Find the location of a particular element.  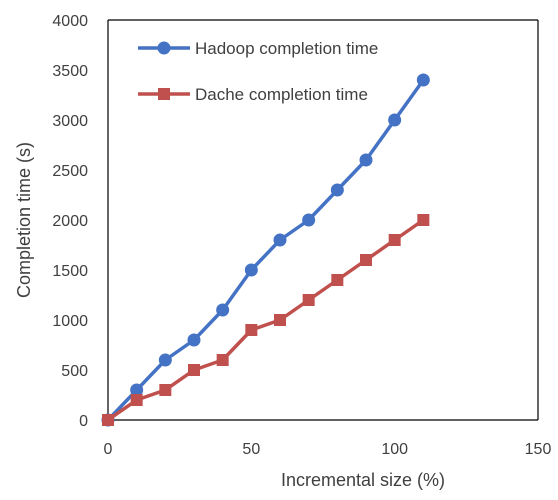

x-axis-title: Incremental size (%) is located at coordinates (363, 480).